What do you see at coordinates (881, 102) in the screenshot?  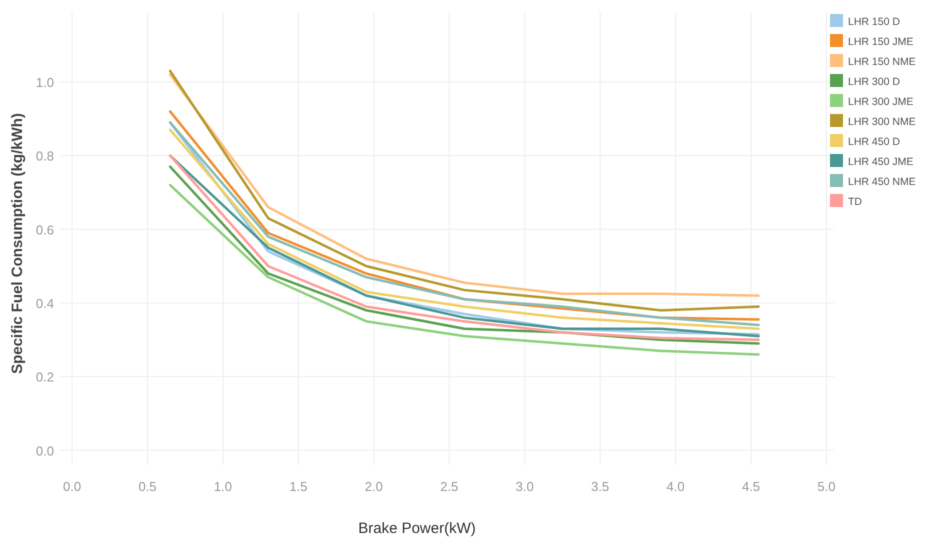 I see `legend-label: LHR 300 JME` at bounding box center [881, 102].